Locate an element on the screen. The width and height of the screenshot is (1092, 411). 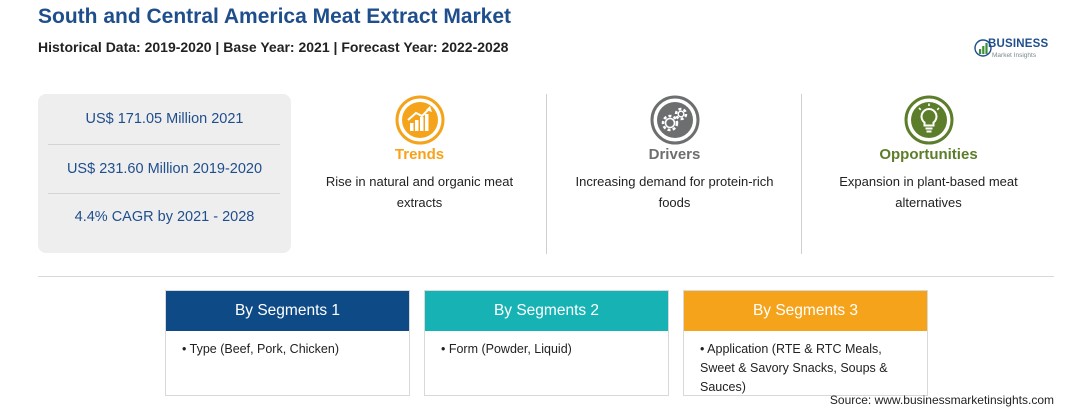
segment-card-2: By Segments 2 • Form (Powder, Liquid) is located at coordinates (546, 343).